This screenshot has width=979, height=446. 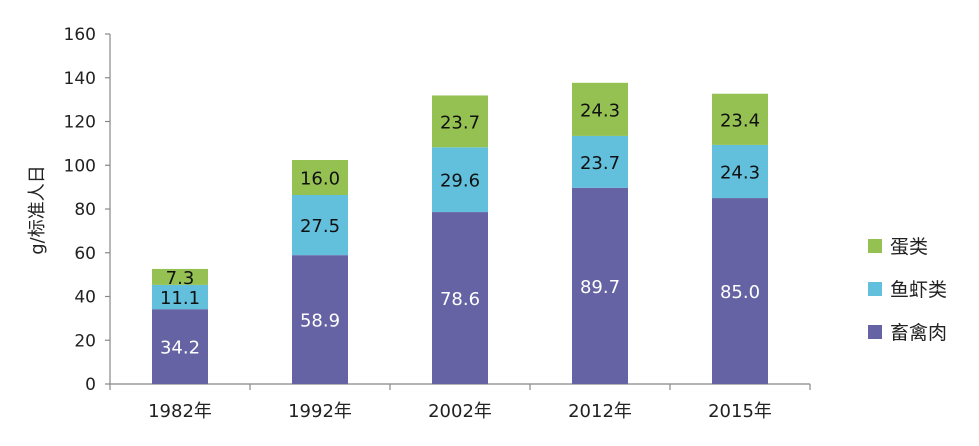 I want to click on data-label: 29.6, so click(x=460, y=181).